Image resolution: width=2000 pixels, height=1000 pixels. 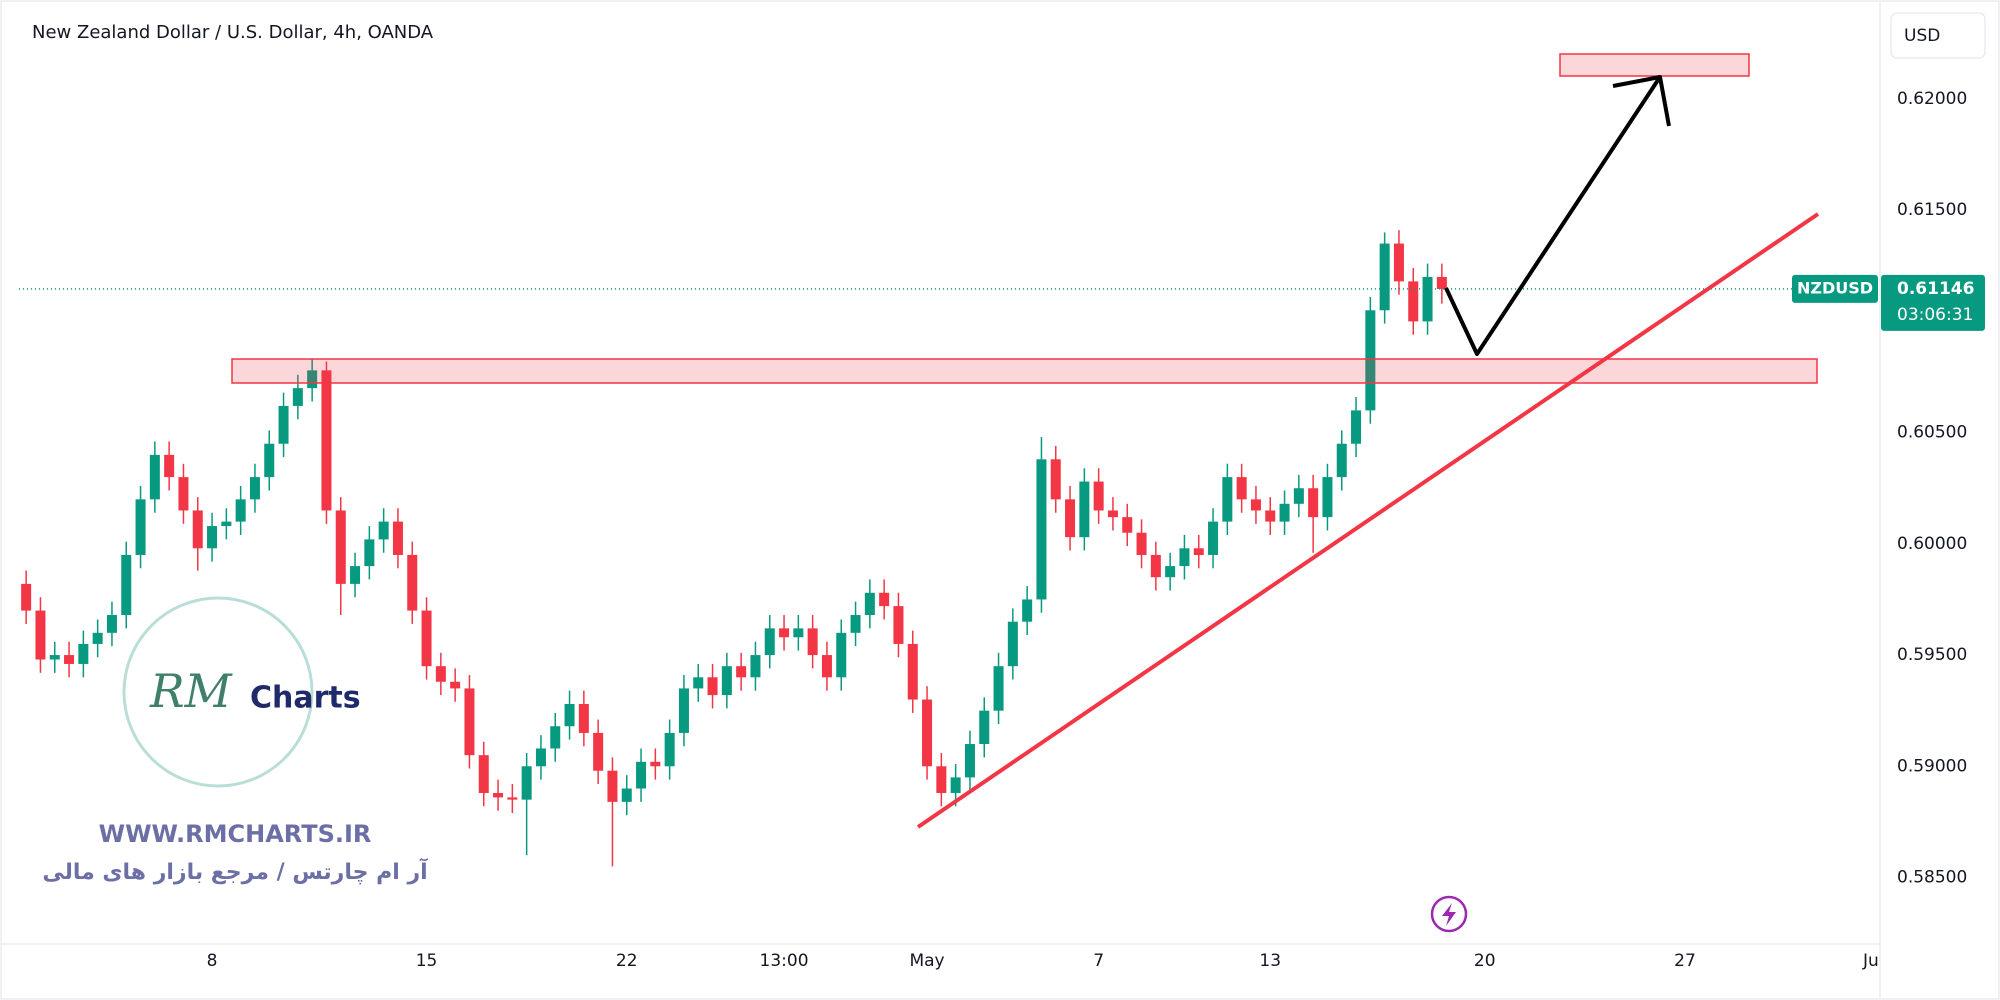 I want to click on projection-path, so click(x=1553, y=215).